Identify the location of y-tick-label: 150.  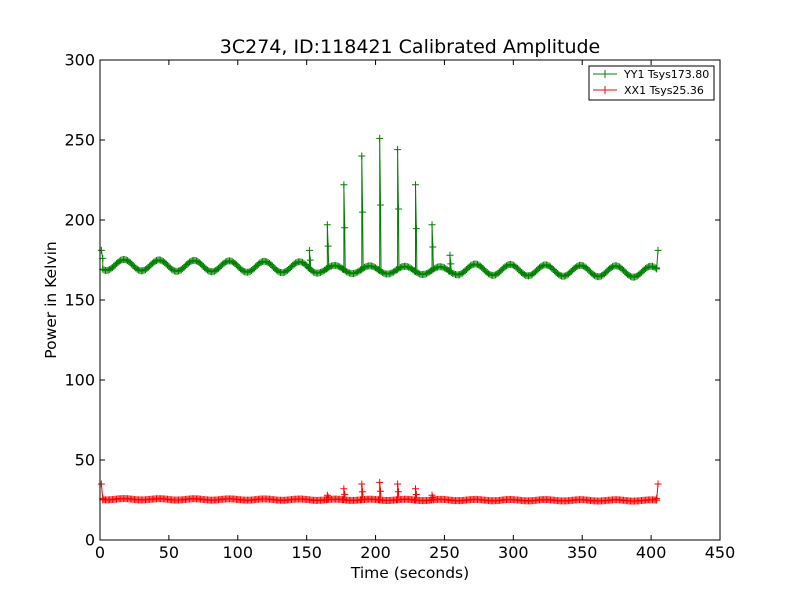
(79, 300).